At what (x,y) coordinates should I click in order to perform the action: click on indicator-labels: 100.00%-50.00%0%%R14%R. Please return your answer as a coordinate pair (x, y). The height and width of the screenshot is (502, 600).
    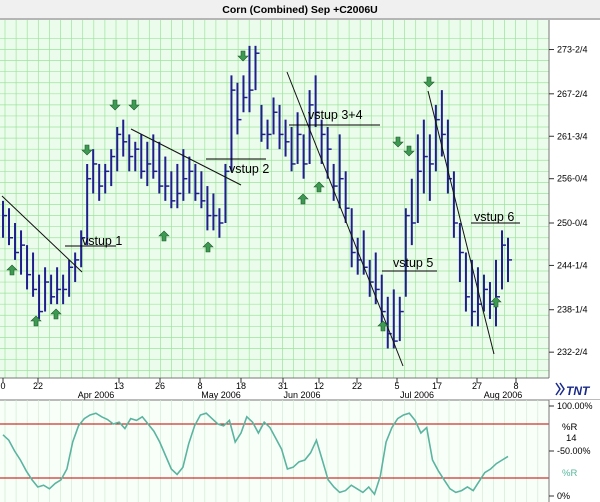
    Looking at the image, I should click on (571, 451).